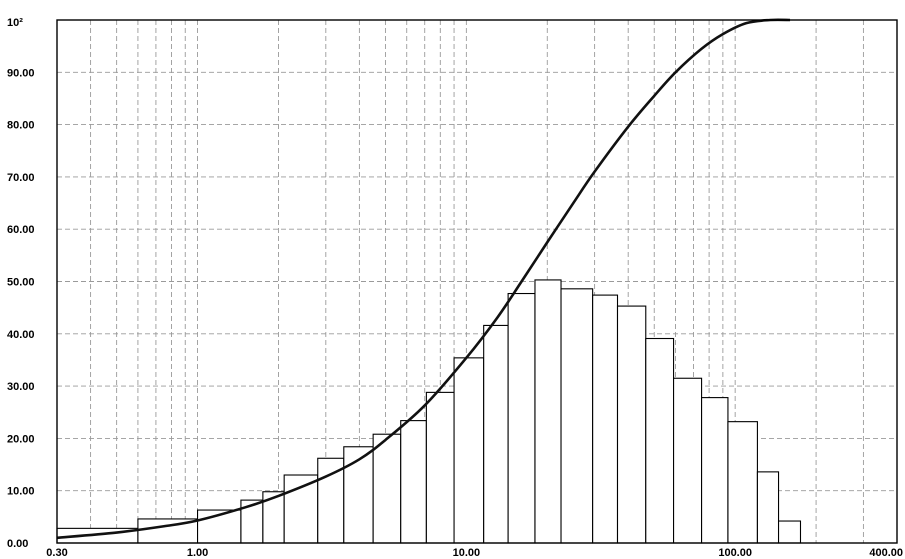  I want to click on x-tick-label: 1.00, so click(197, 553).